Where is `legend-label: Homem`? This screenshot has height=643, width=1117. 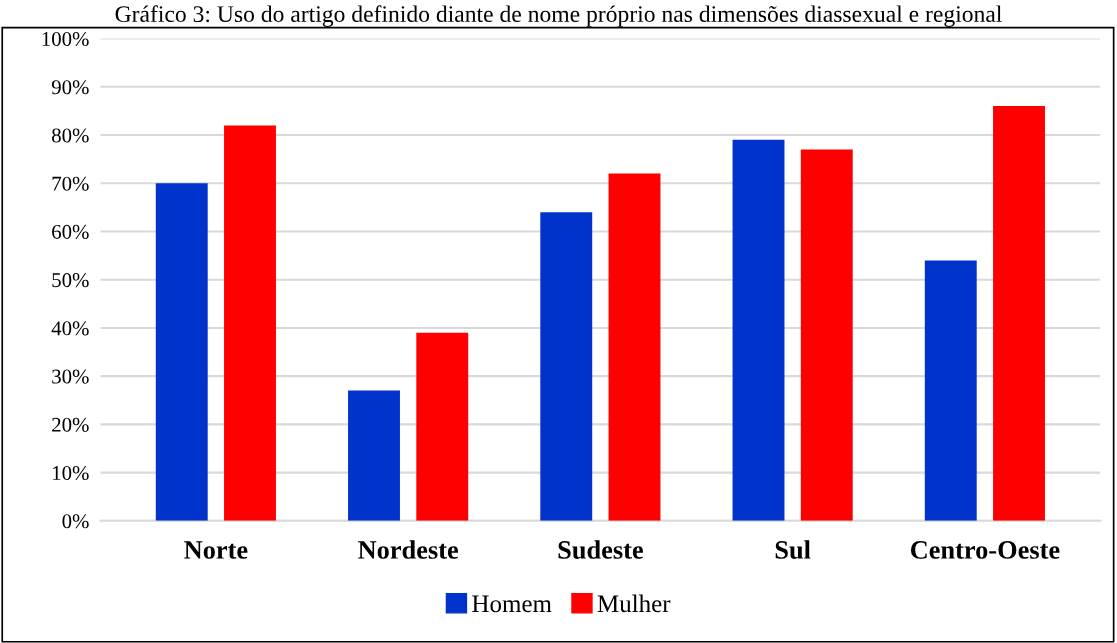
legend-label: Homem is located at coordinates (512, 604).